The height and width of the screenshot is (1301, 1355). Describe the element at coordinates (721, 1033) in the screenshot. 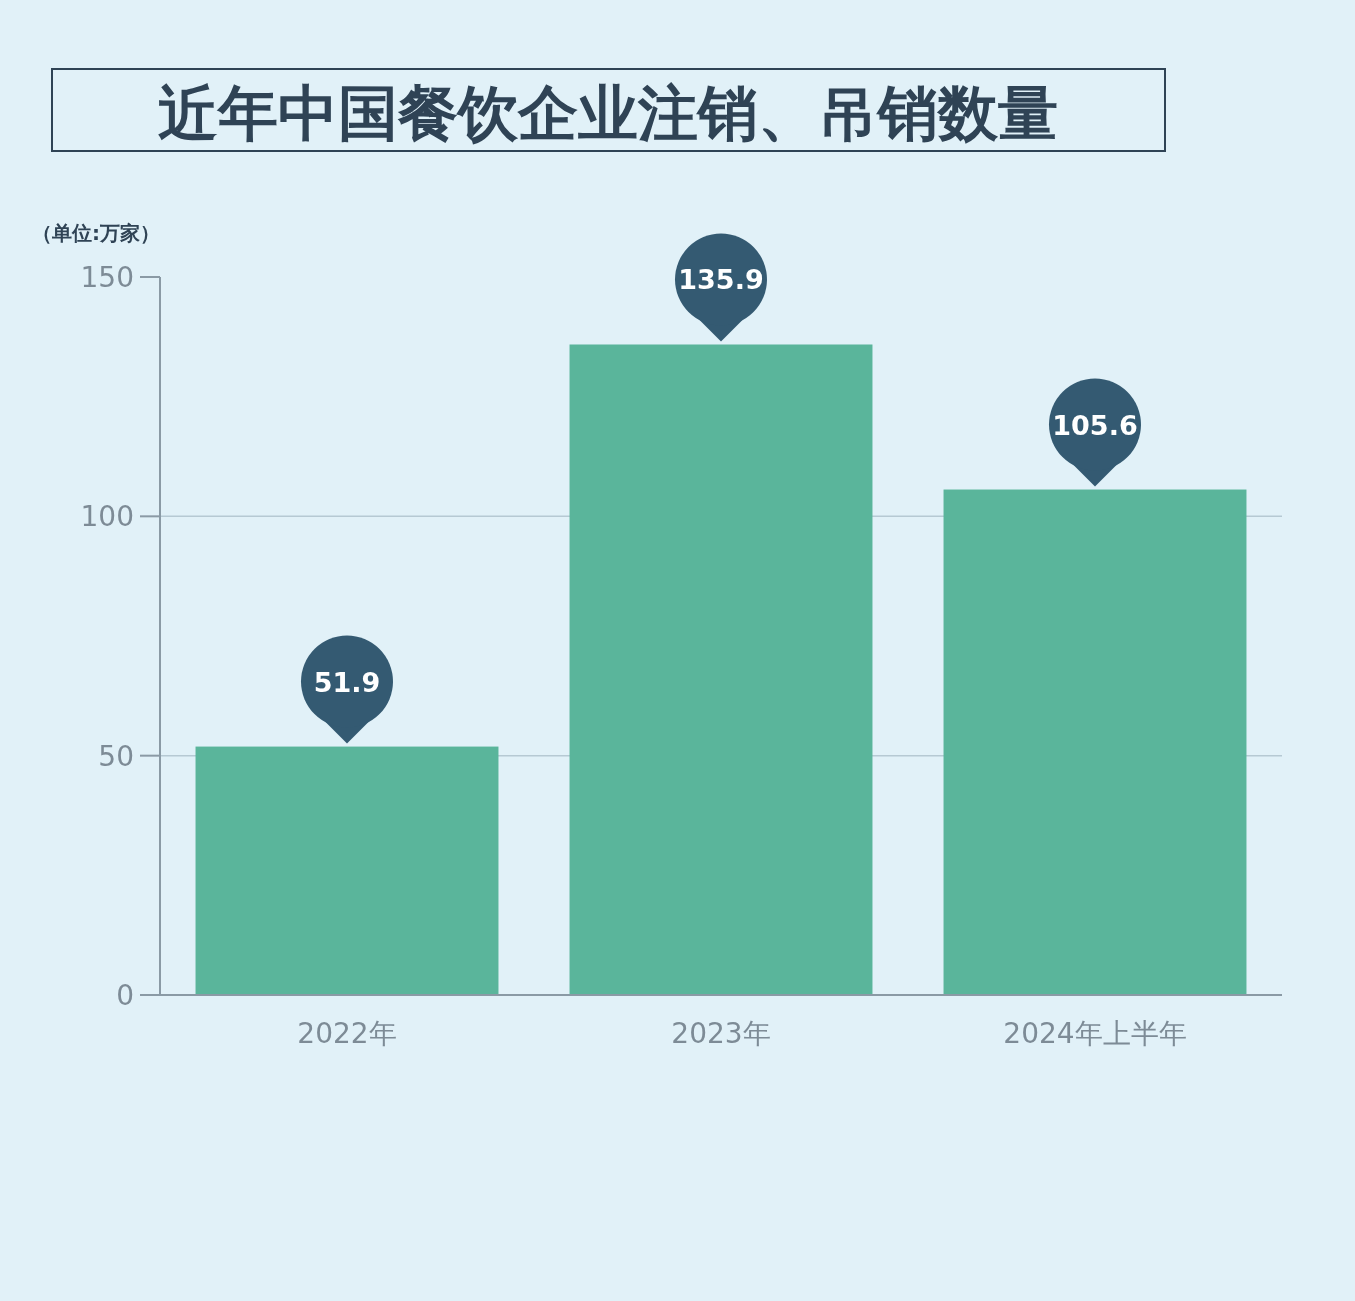

I see `x-tick-label: 2023年` at that location.